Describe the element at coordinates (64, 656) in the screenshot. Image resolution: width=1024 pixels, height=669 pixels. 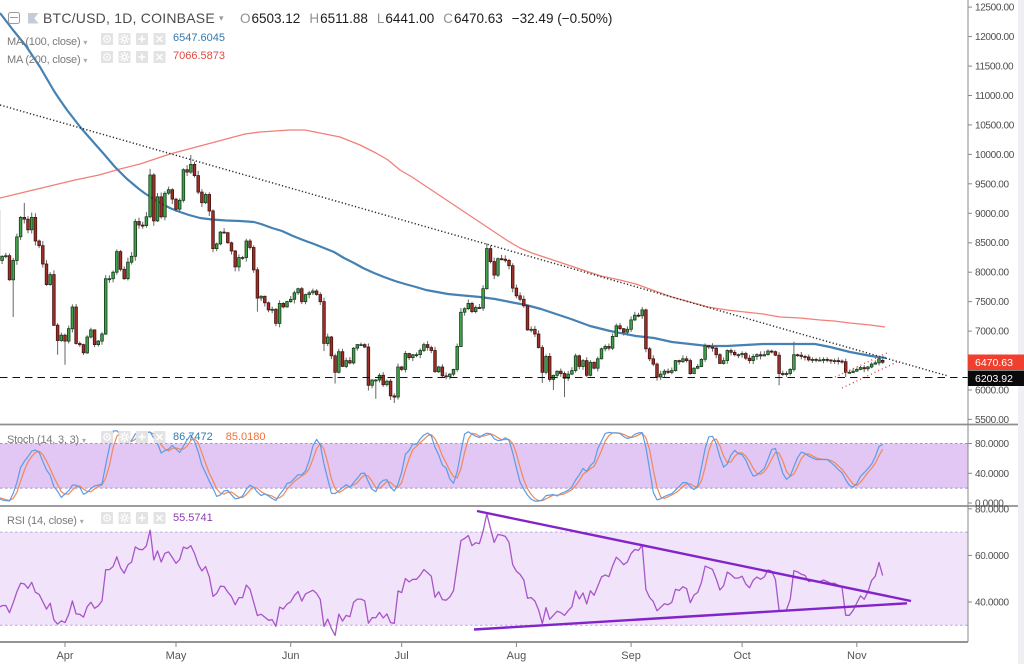
I see `svg-text: Apr` at that location.